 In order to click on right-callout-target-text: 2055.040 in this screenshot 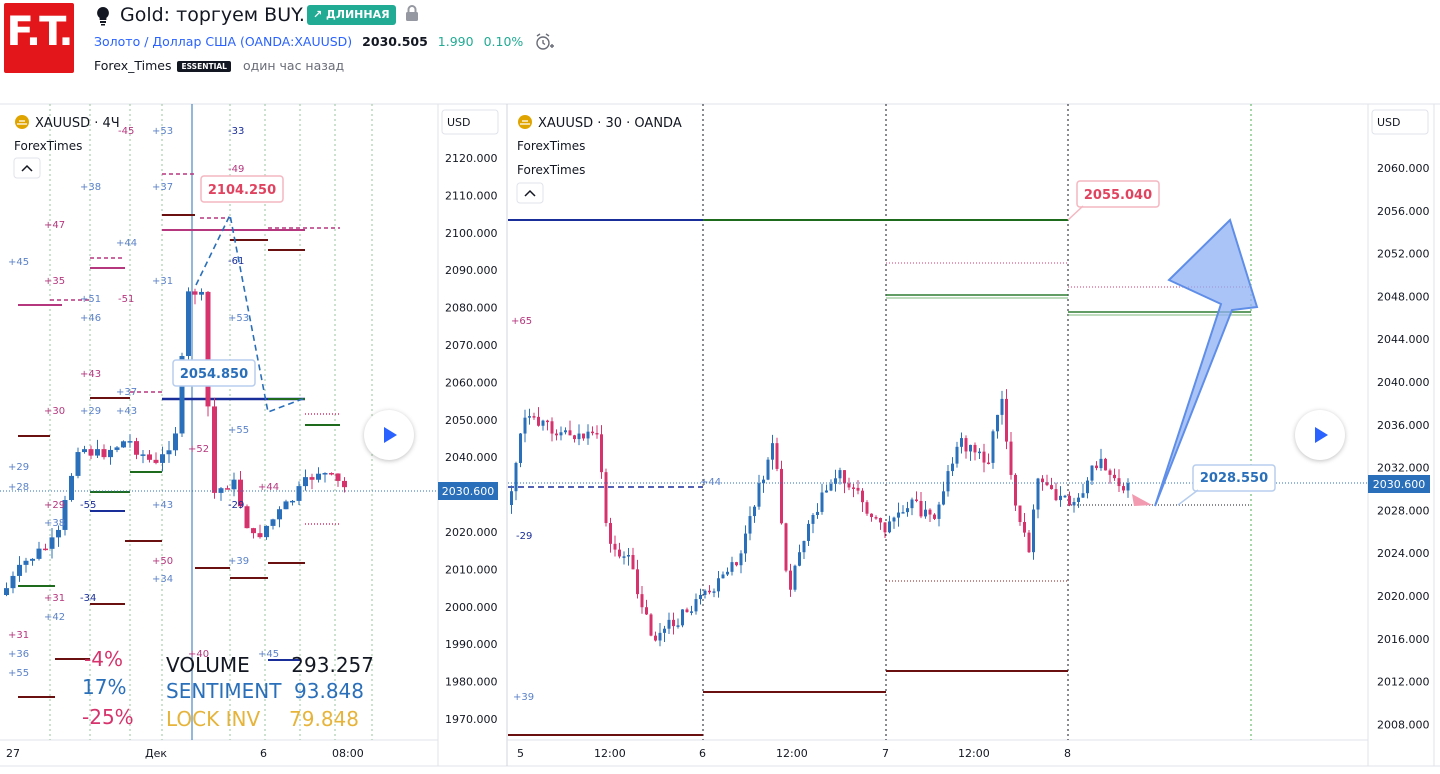, I will do `click(1118, 195)`.